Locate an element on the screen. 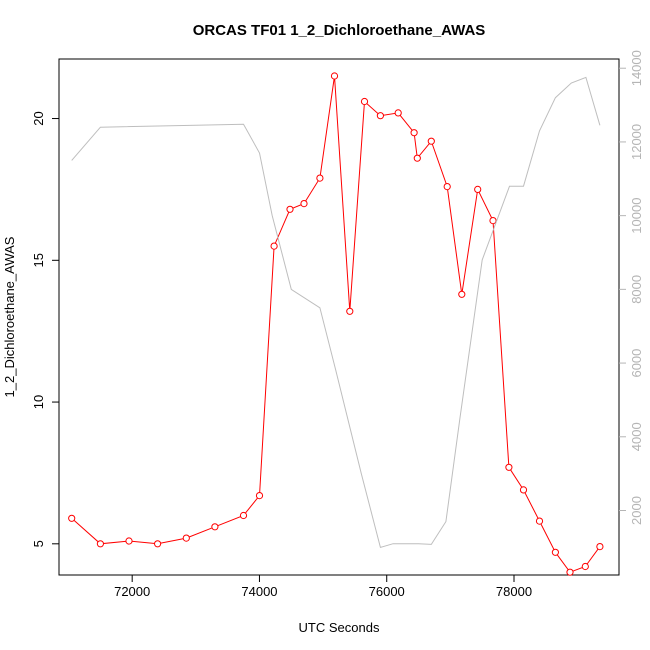 The image size is (650, 650). x-tick-label: 72000 is located at coordinates (132, 591).